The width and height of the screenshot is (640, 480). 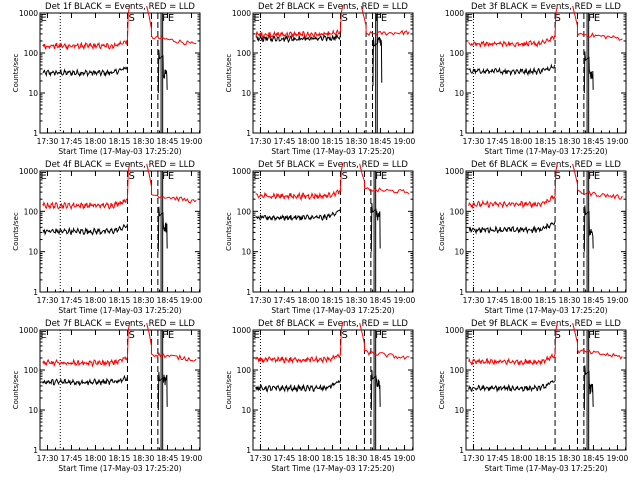 I want to click on panel-title: Det 1f BLACK = Events, RED = LLD, so click(x=120, y=7).